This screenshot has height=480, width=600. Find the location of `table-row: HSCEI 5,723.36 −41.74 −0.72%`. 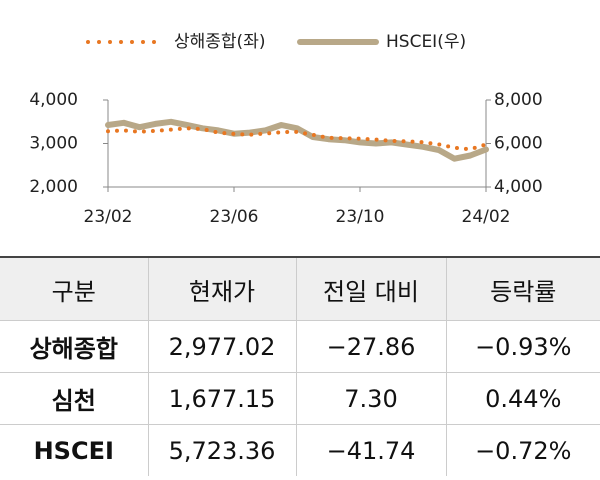

table-row: HSCEI 5,723.36 −41.74 −0.72% is located at coordinates (300, 450).